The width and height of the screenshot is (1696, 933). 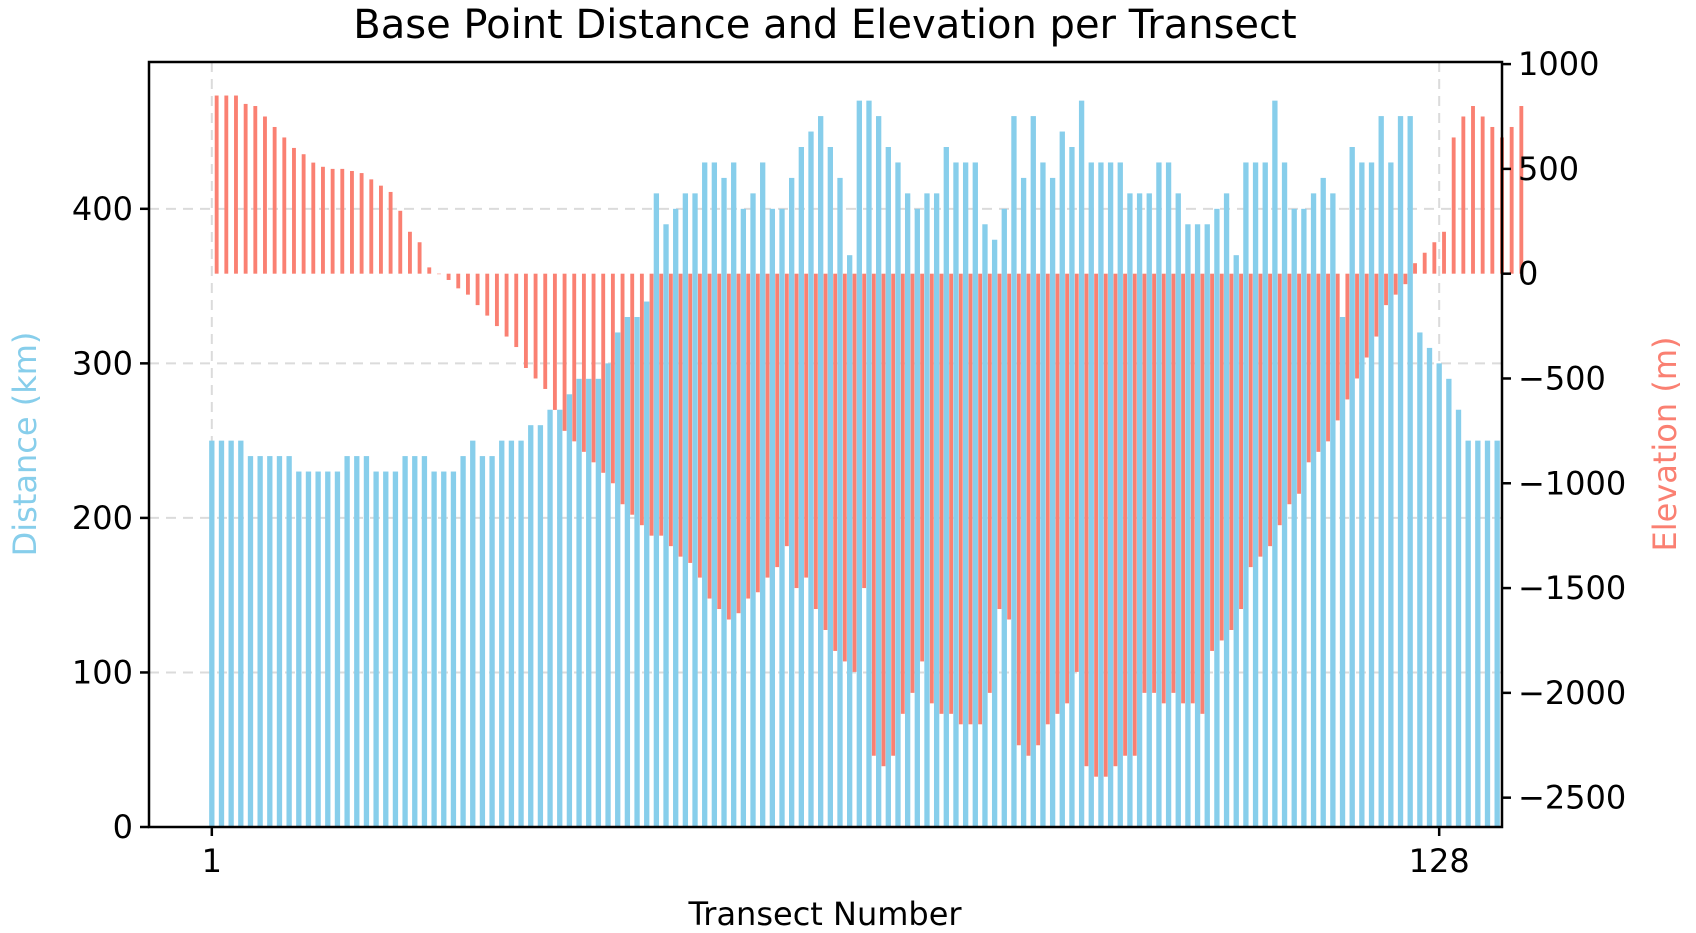 I want to click on y-tick-label-left: 0, so click(x=123, y=827).